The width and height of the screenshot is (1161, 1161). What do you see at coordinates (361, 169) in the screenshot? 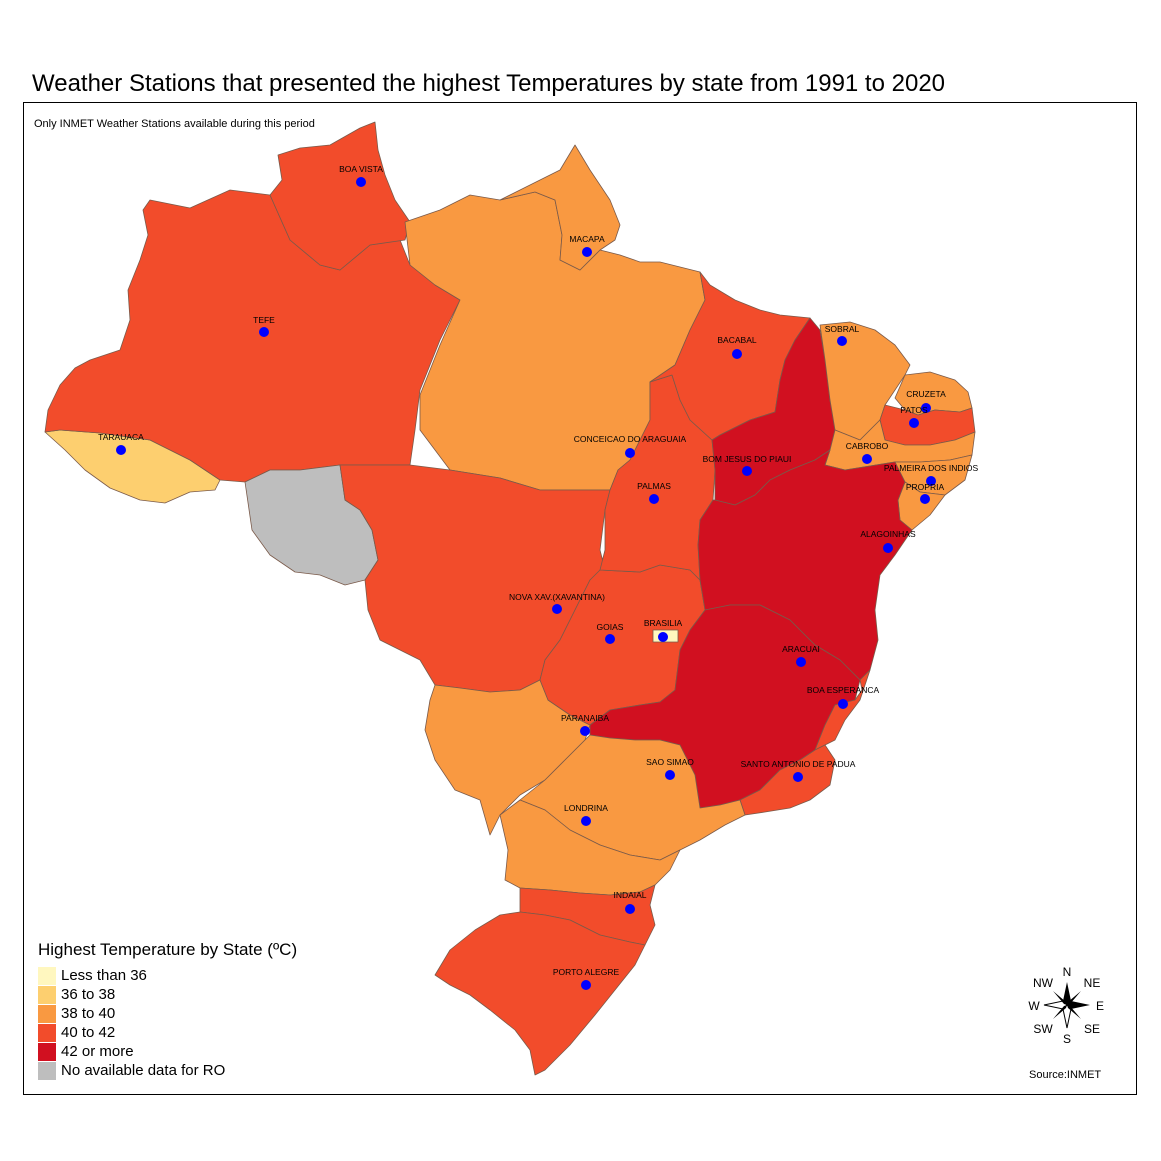
I see `station-label: BOA VISTA` at bounding box center [361, 169].